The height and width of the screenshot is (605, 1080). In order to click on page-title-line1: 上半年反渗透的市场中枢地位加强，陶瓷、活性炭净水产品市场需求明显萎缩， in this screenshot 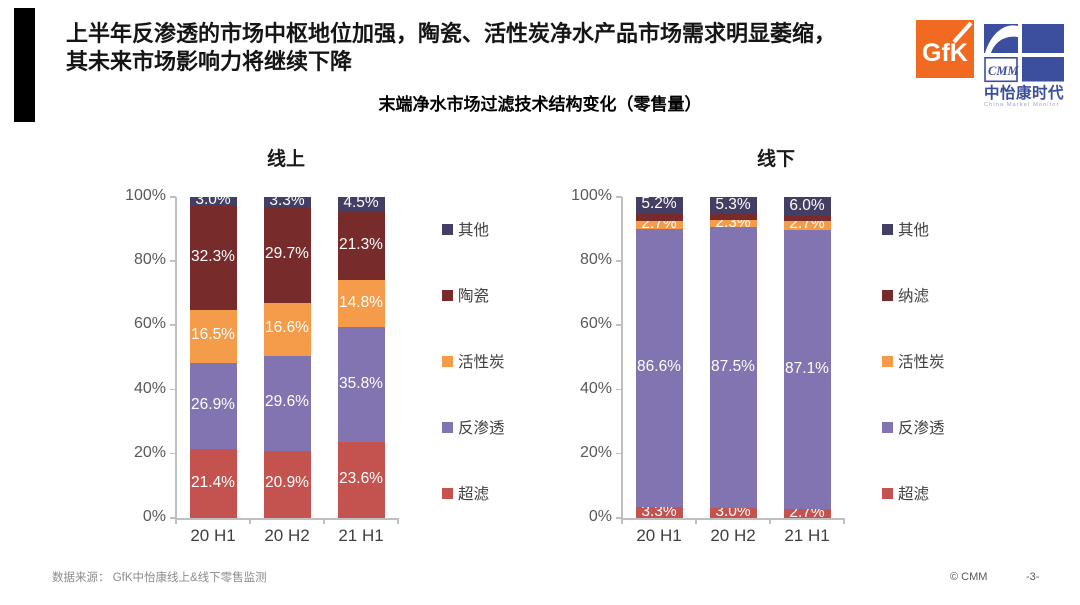, I will do `click(451, 33)`.